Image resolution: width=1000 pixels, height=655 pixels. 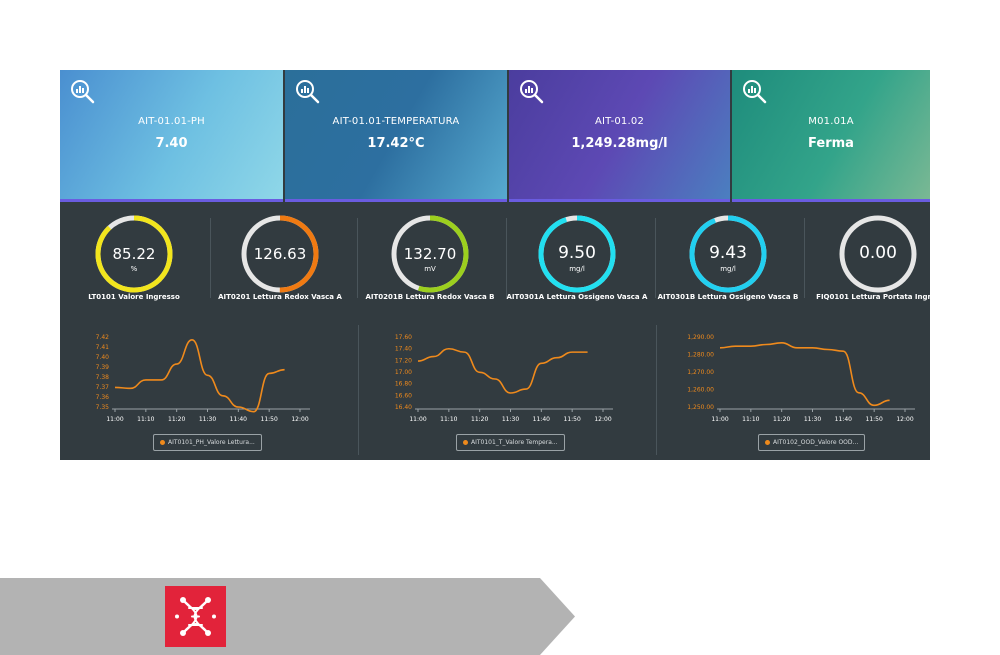 What do you see at coordinates (403, 372) in the screenshot?
I see `y-tick-label: 17.00` at bounding box center [403, 372].